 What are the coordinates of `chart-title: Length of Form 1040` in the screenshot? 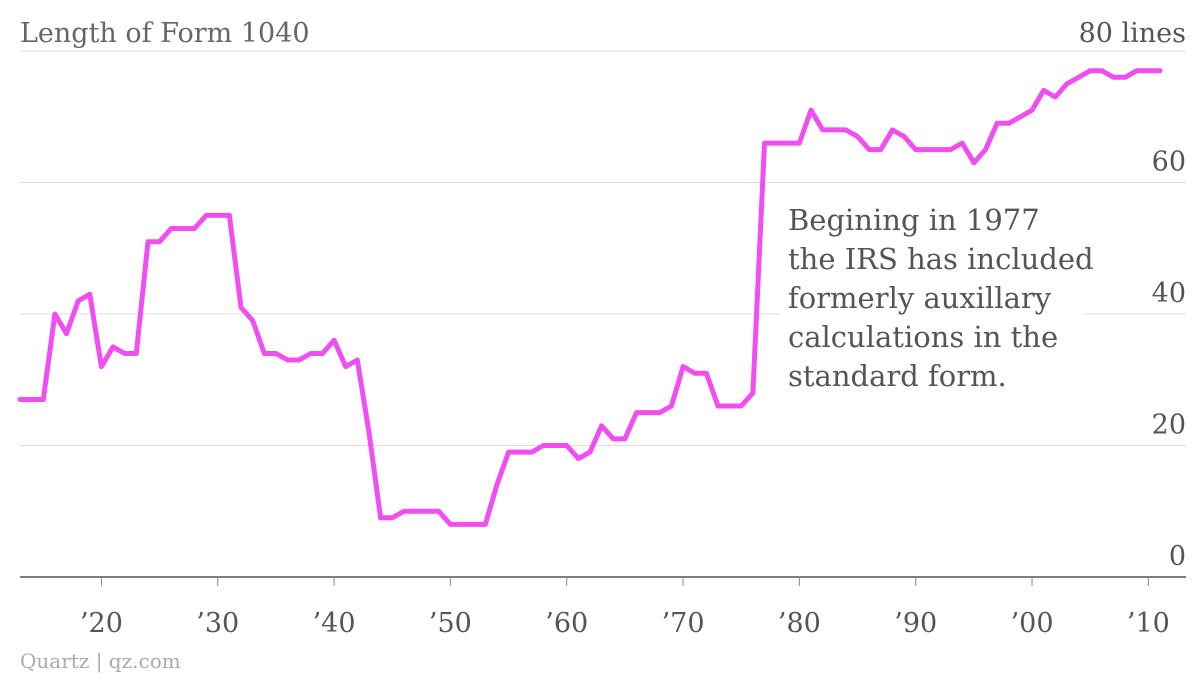 It's located at (165, 33).